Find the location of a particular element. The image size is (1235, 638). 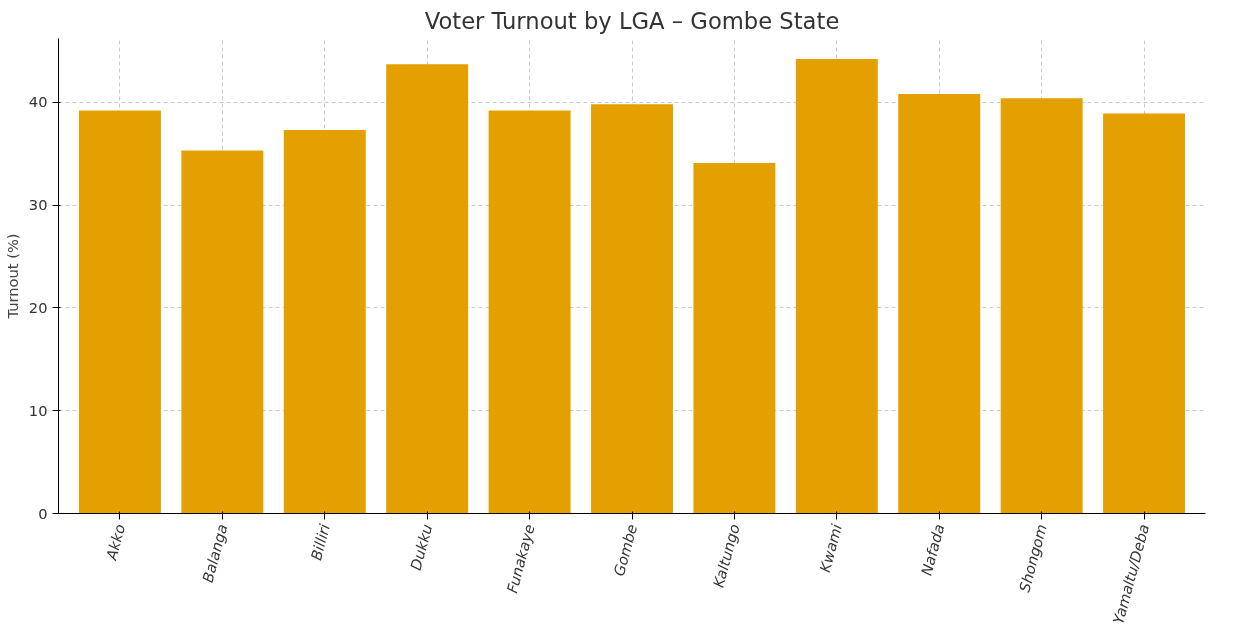

x-tick-label: Gombe is located at coordinates (625, 550).